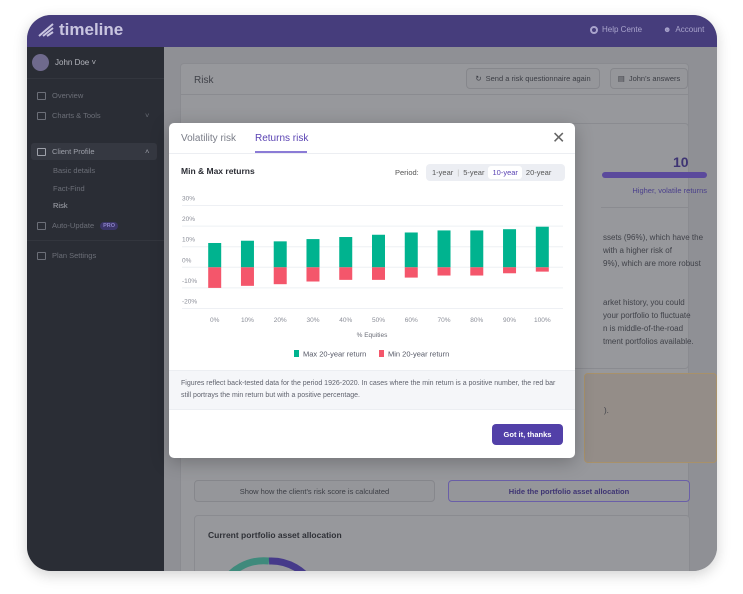  What do you see at coordinates (476, 320) in the screenshot?
I see `x-tick-label: 80%` at bounding box center [476, 320].